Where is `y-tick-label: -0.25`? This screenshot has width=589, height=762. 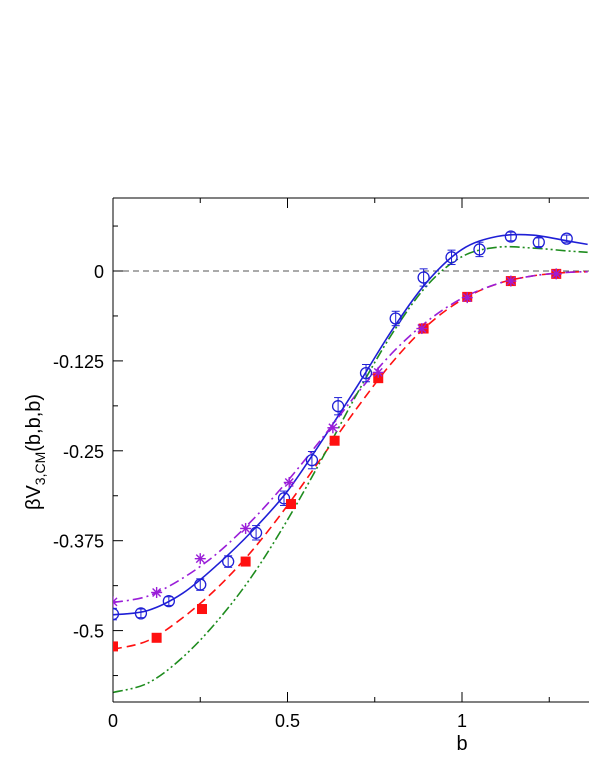
y-tick-label: -0.25 is located at coordinates (83, 452).